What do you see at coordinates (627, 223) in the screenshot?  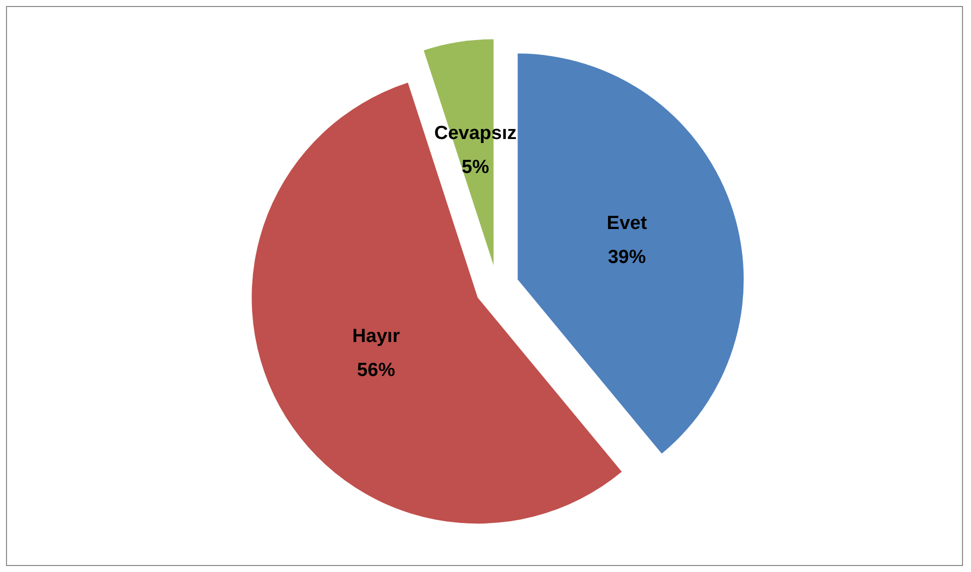 I see `slice-label: Evet` at bounding box center [627, 223].